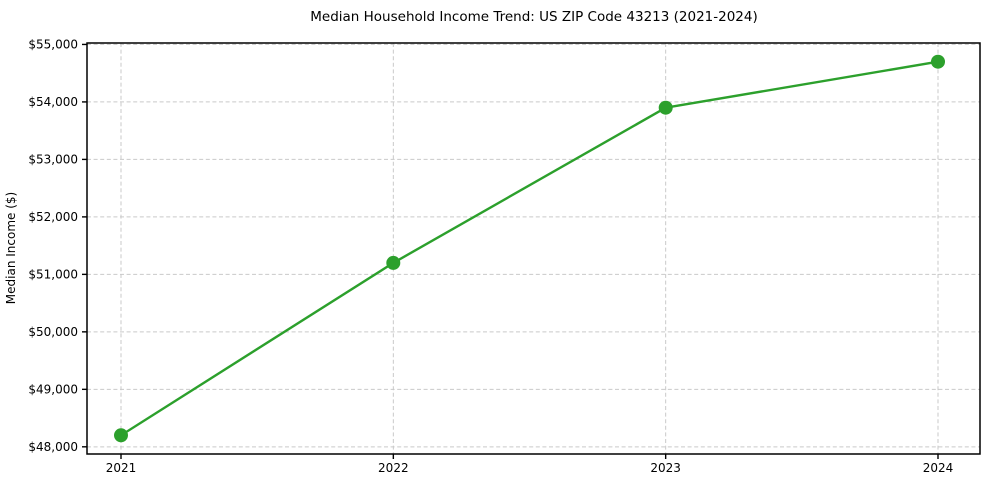  What do you see at coordinates (53, 102) in the screenshot?
I see `y-tick-label: $54,000` at bounding box center [53, 102].